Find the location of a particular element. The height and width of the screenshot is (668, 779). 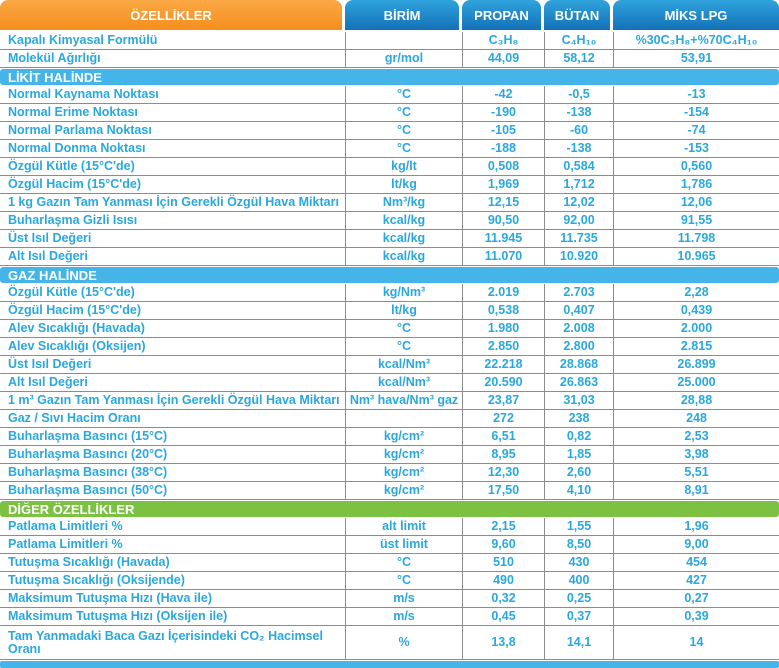

table-row: Patlama Limitleri % alt limit 2,15 1,55 1,96 is located at coordinates (389, 527).